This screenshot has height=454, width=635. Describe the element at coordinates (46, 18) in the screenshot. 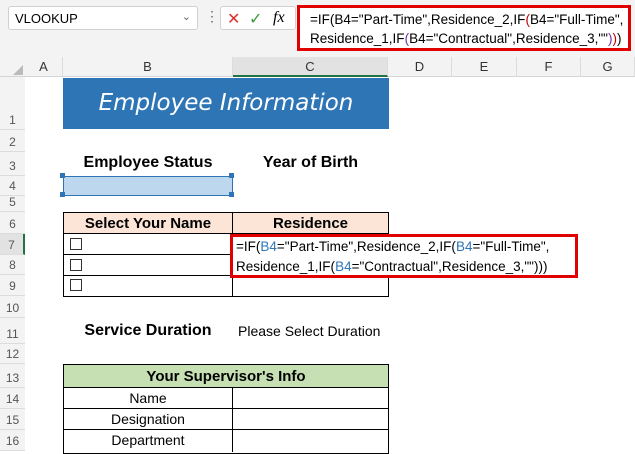

I see `name-box-value: VLOOKUP` at that location.